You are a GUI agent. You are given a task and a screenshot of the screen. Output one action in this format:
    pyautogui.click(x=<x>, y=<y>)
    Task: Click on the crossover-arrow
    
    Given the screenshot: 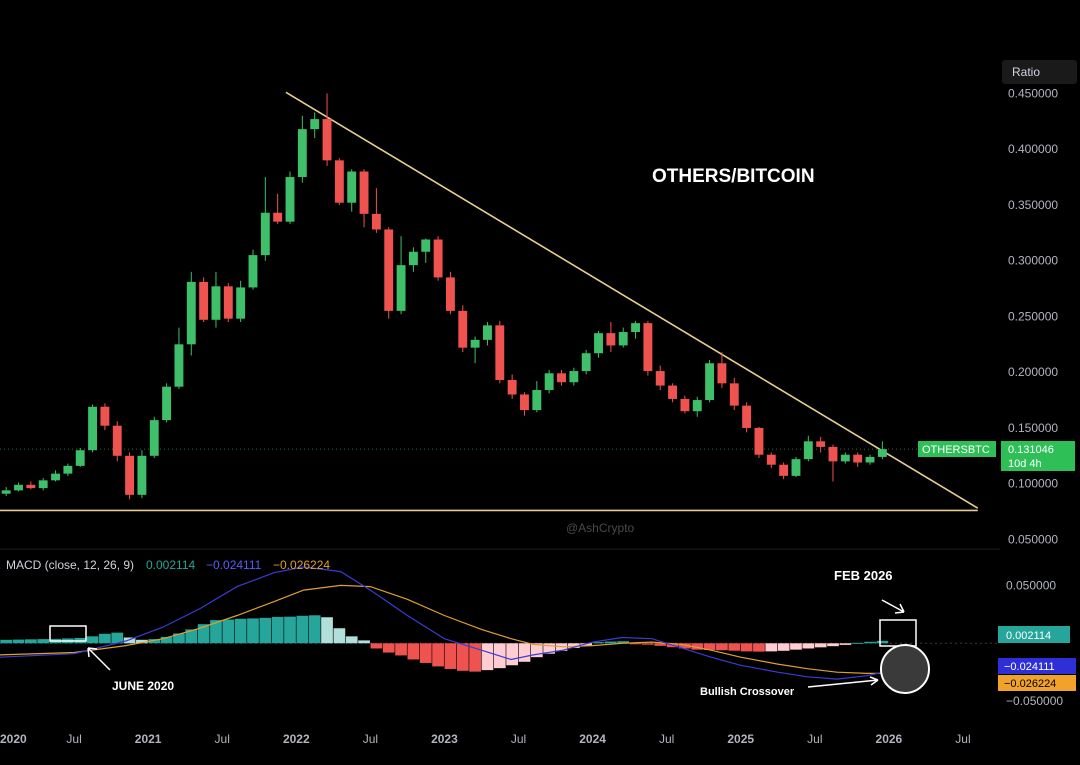 What is the action you would take?
    pyautogui.click(x=843, y=682)
    